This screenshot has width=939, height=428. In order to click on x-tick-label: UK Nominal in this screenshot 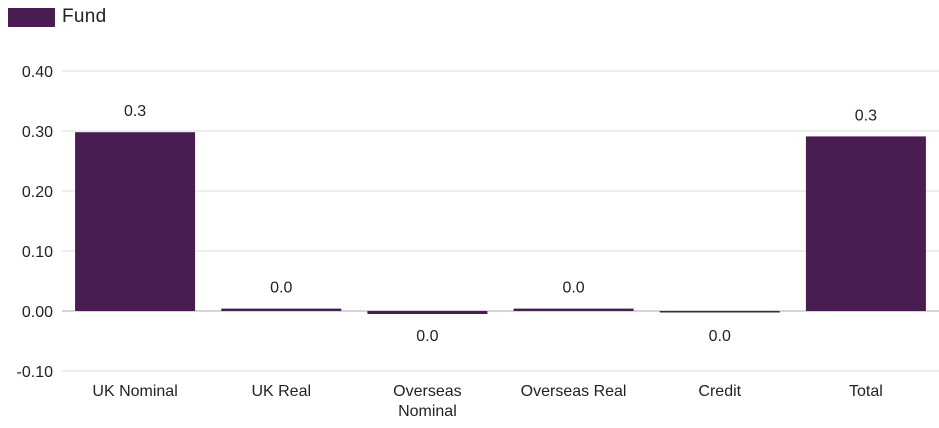, I will do `click(134, 391)`.